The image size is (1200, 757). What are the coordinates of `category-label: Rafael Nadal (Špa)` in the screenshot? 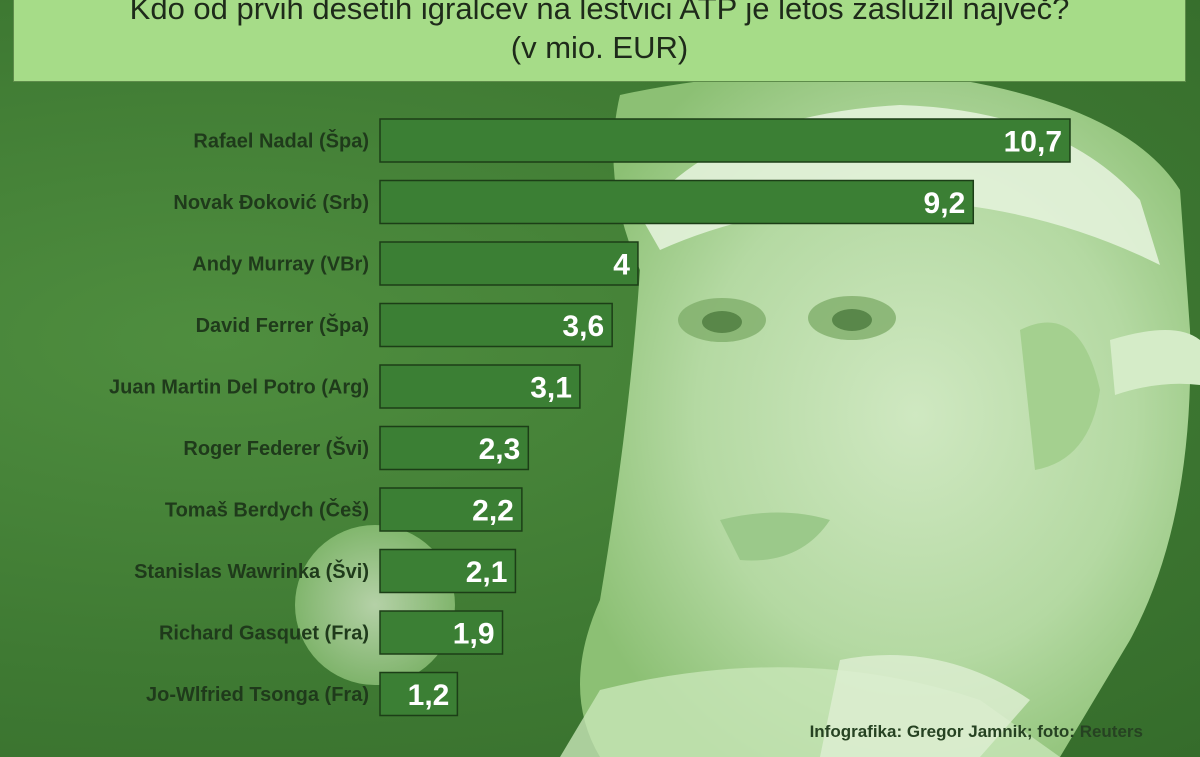 It's located at (281, 141).